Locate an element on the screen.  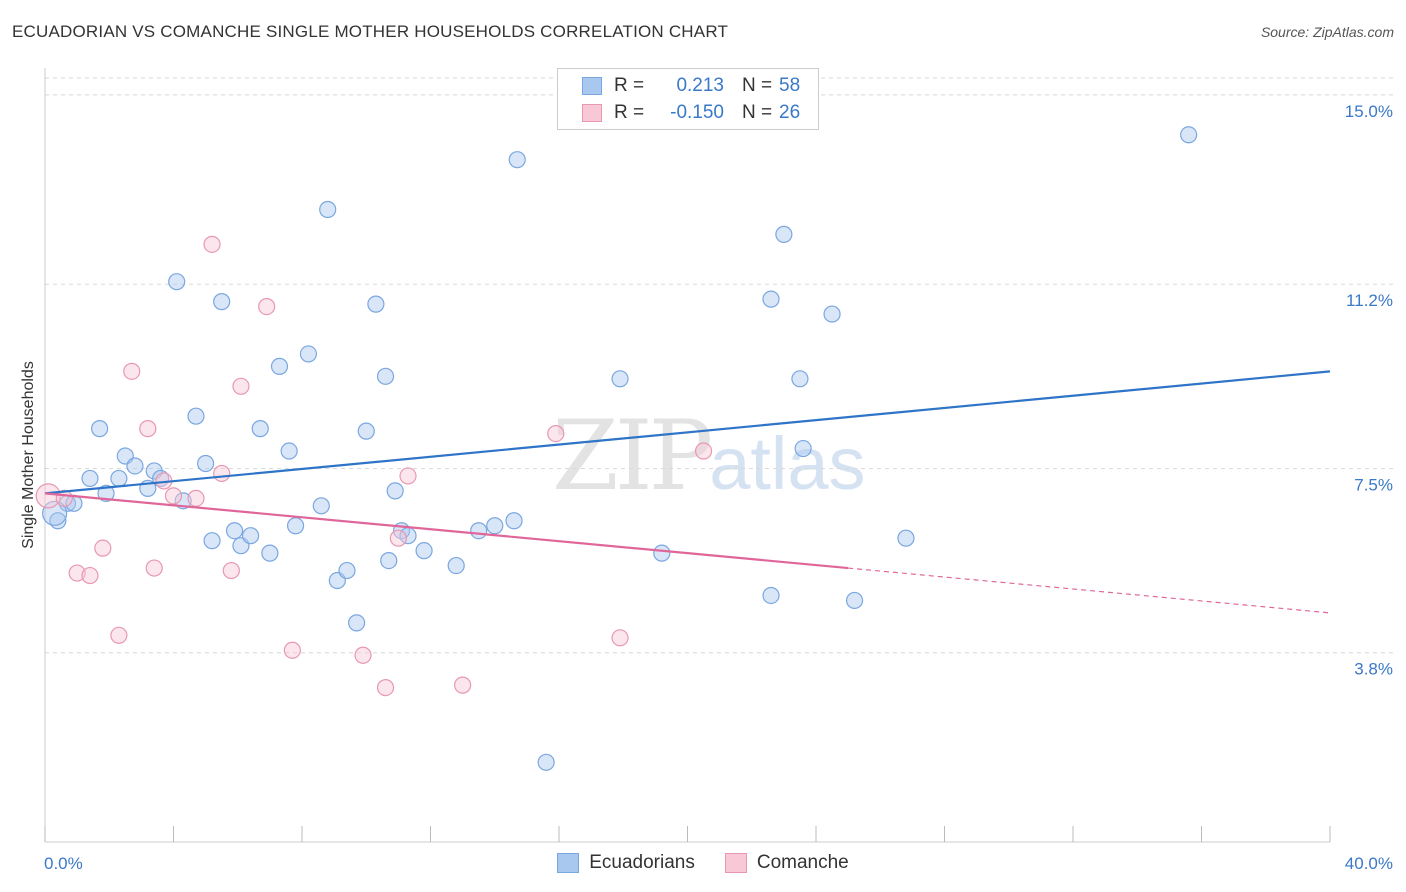
x-tick-label: 40.0% is located at coordinates (1369, 863).